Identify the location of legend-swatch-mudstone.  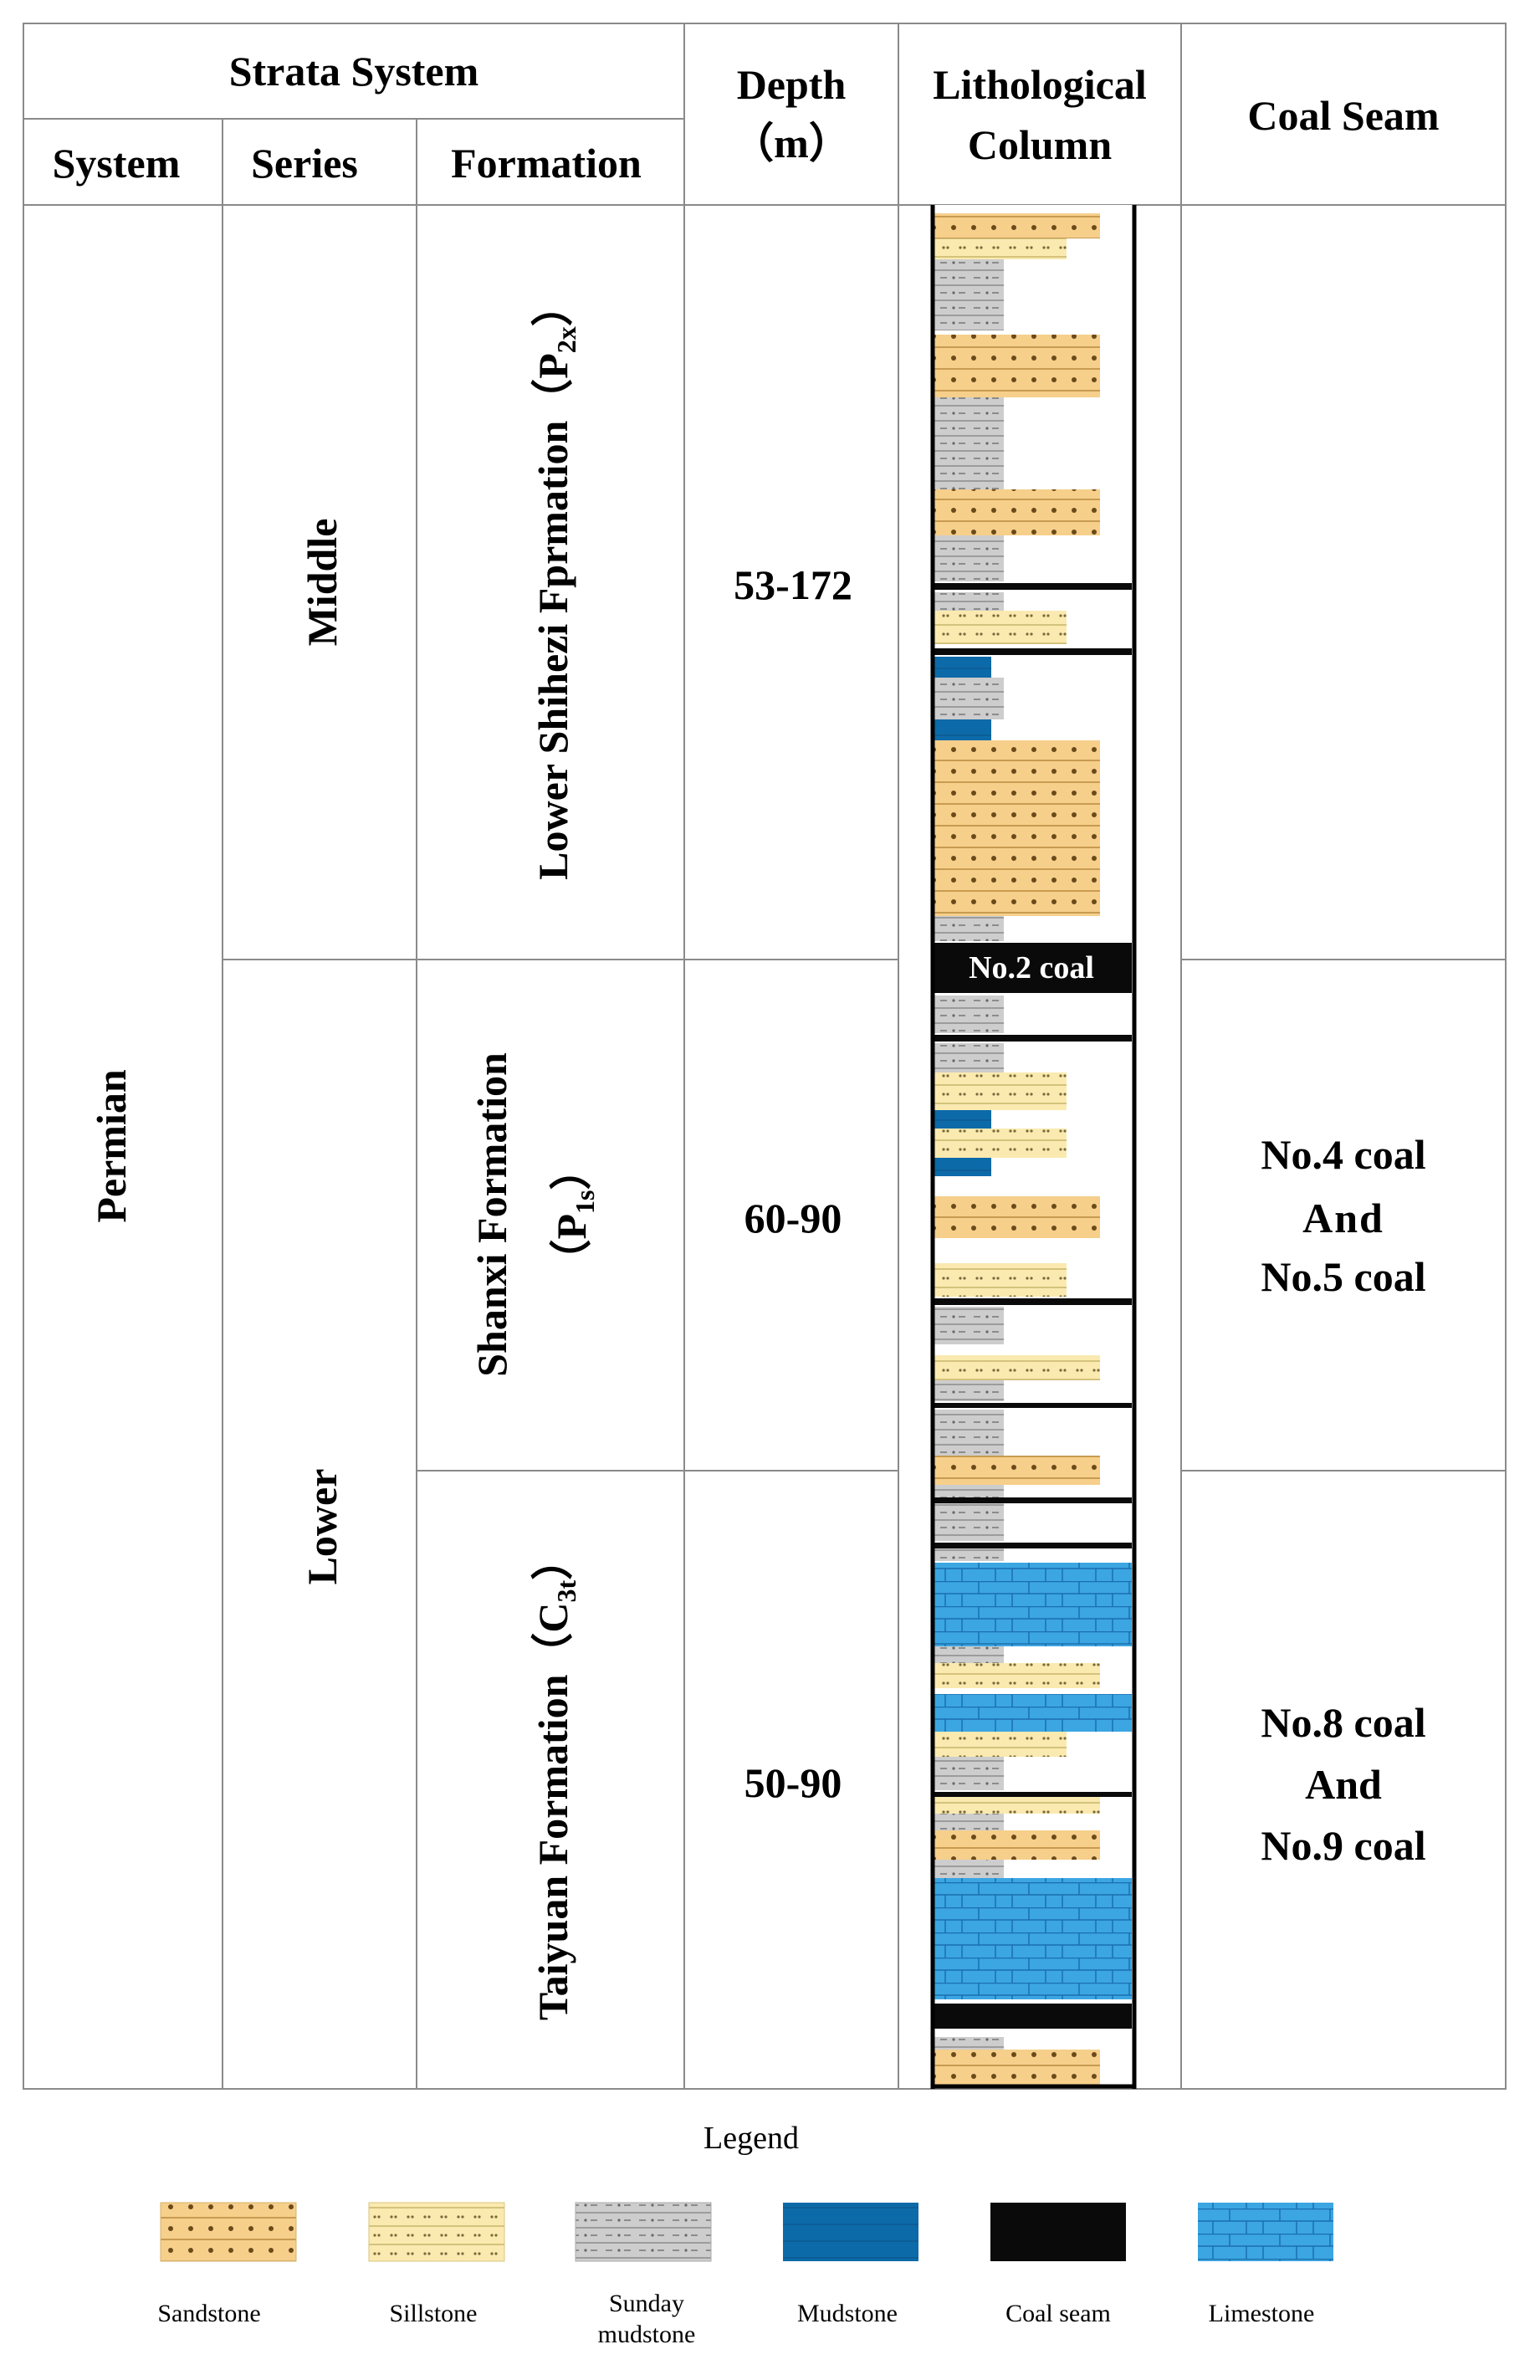
(851, 2232).